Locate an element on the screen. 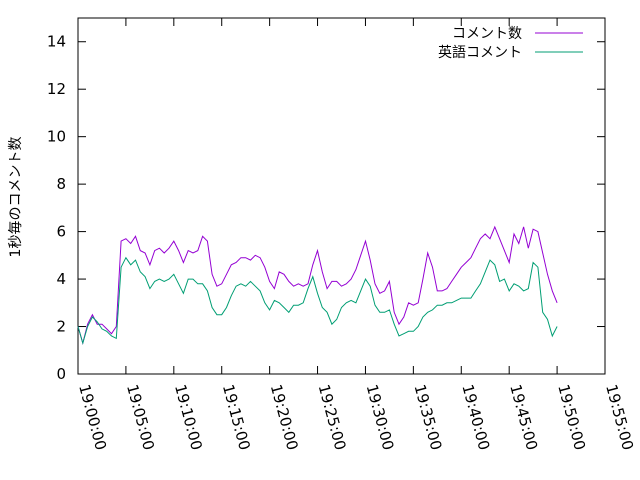  x-tick-label: 19:50:00 is located at coordinates (571, 417).